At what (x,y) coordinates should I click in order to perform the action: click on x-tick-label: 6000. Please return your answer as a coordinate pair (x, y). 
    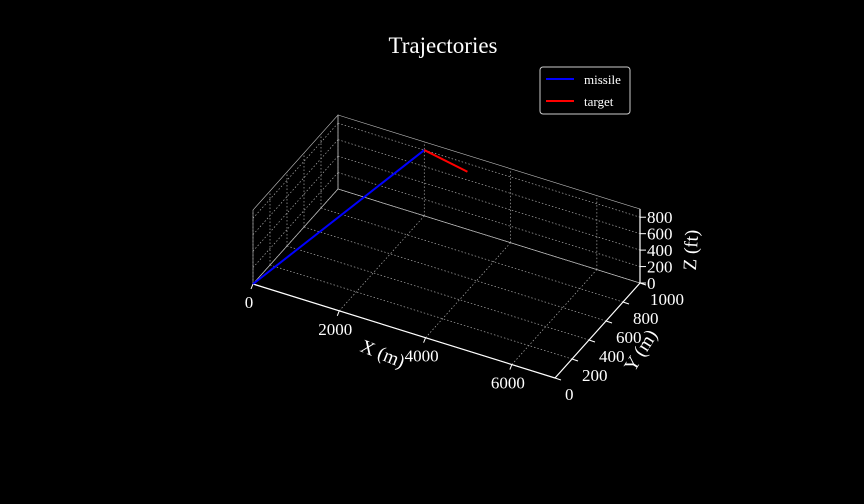
    Looking at the image, I should click on (508, 383).